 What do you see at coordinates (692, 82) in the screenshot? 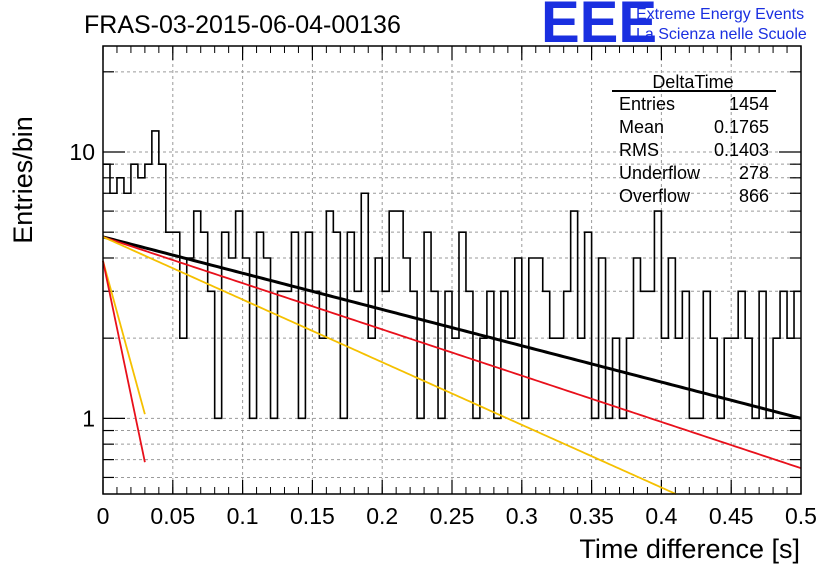
I see `stats-box-name: DeltaTime` at bounding box center [692, 82].